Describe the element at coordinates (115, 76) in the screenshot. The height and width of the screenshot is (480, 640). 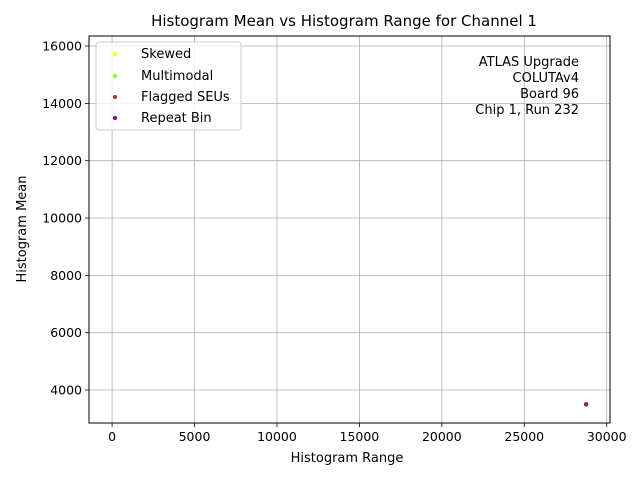
I see `legend-marker-multimodal` at that location.